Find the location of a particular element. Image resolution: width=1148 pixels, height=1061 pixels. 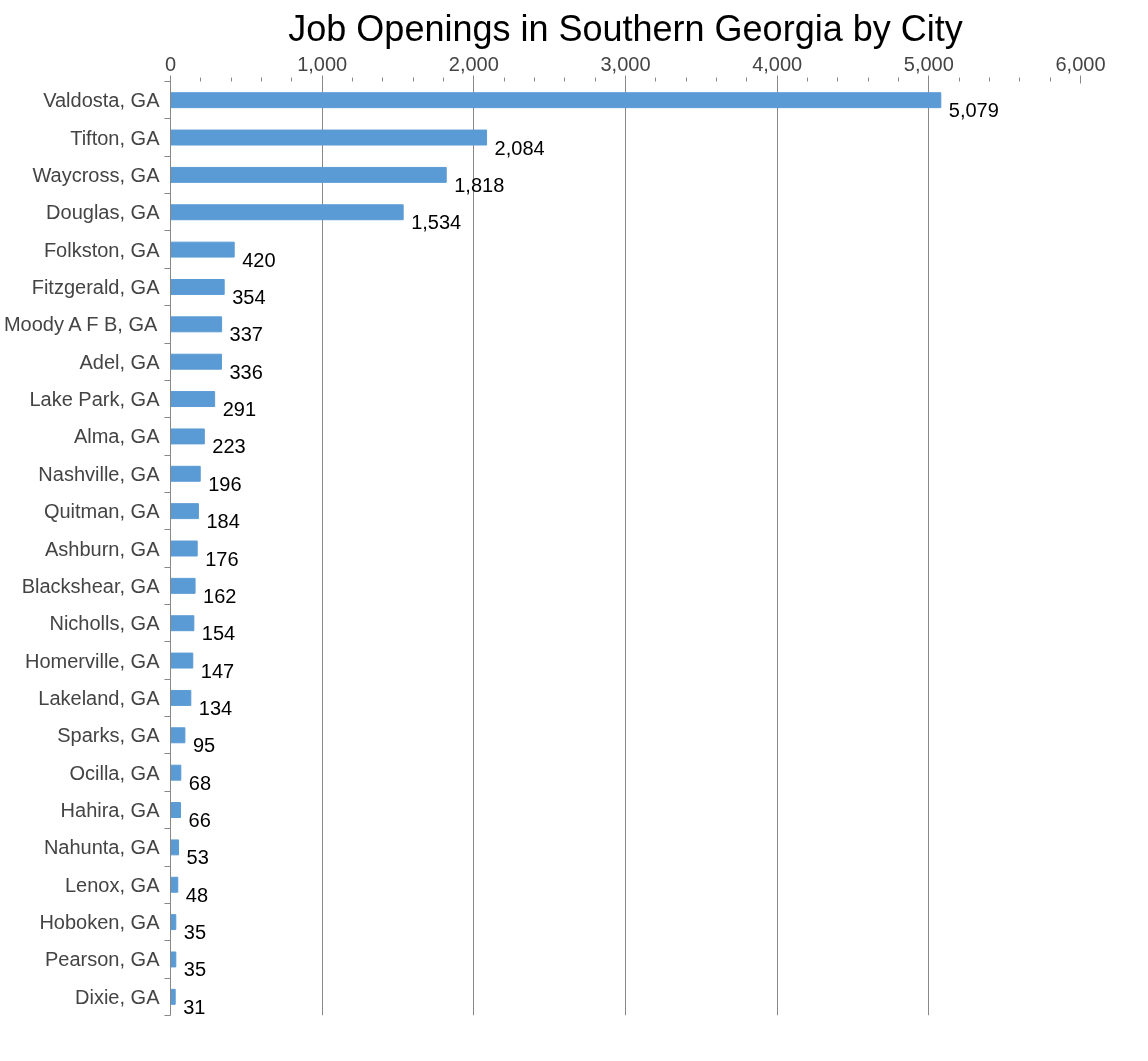

data-label: 336 is located at coordinates (246, 371).